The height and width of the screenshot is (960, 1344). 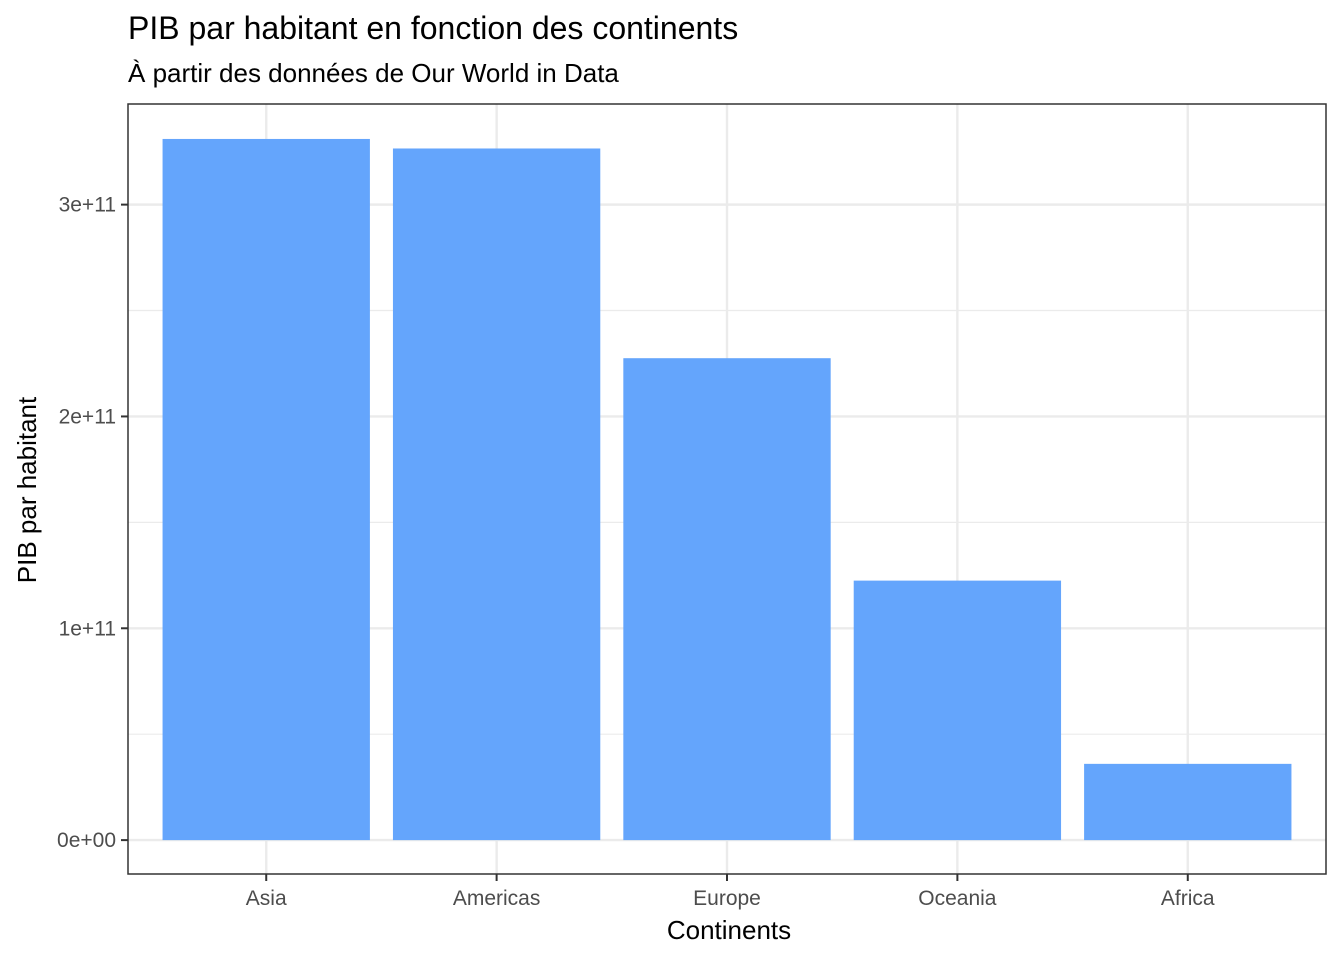 I want to click on x-tick-label: Oceania, so click(x=957, y=898).